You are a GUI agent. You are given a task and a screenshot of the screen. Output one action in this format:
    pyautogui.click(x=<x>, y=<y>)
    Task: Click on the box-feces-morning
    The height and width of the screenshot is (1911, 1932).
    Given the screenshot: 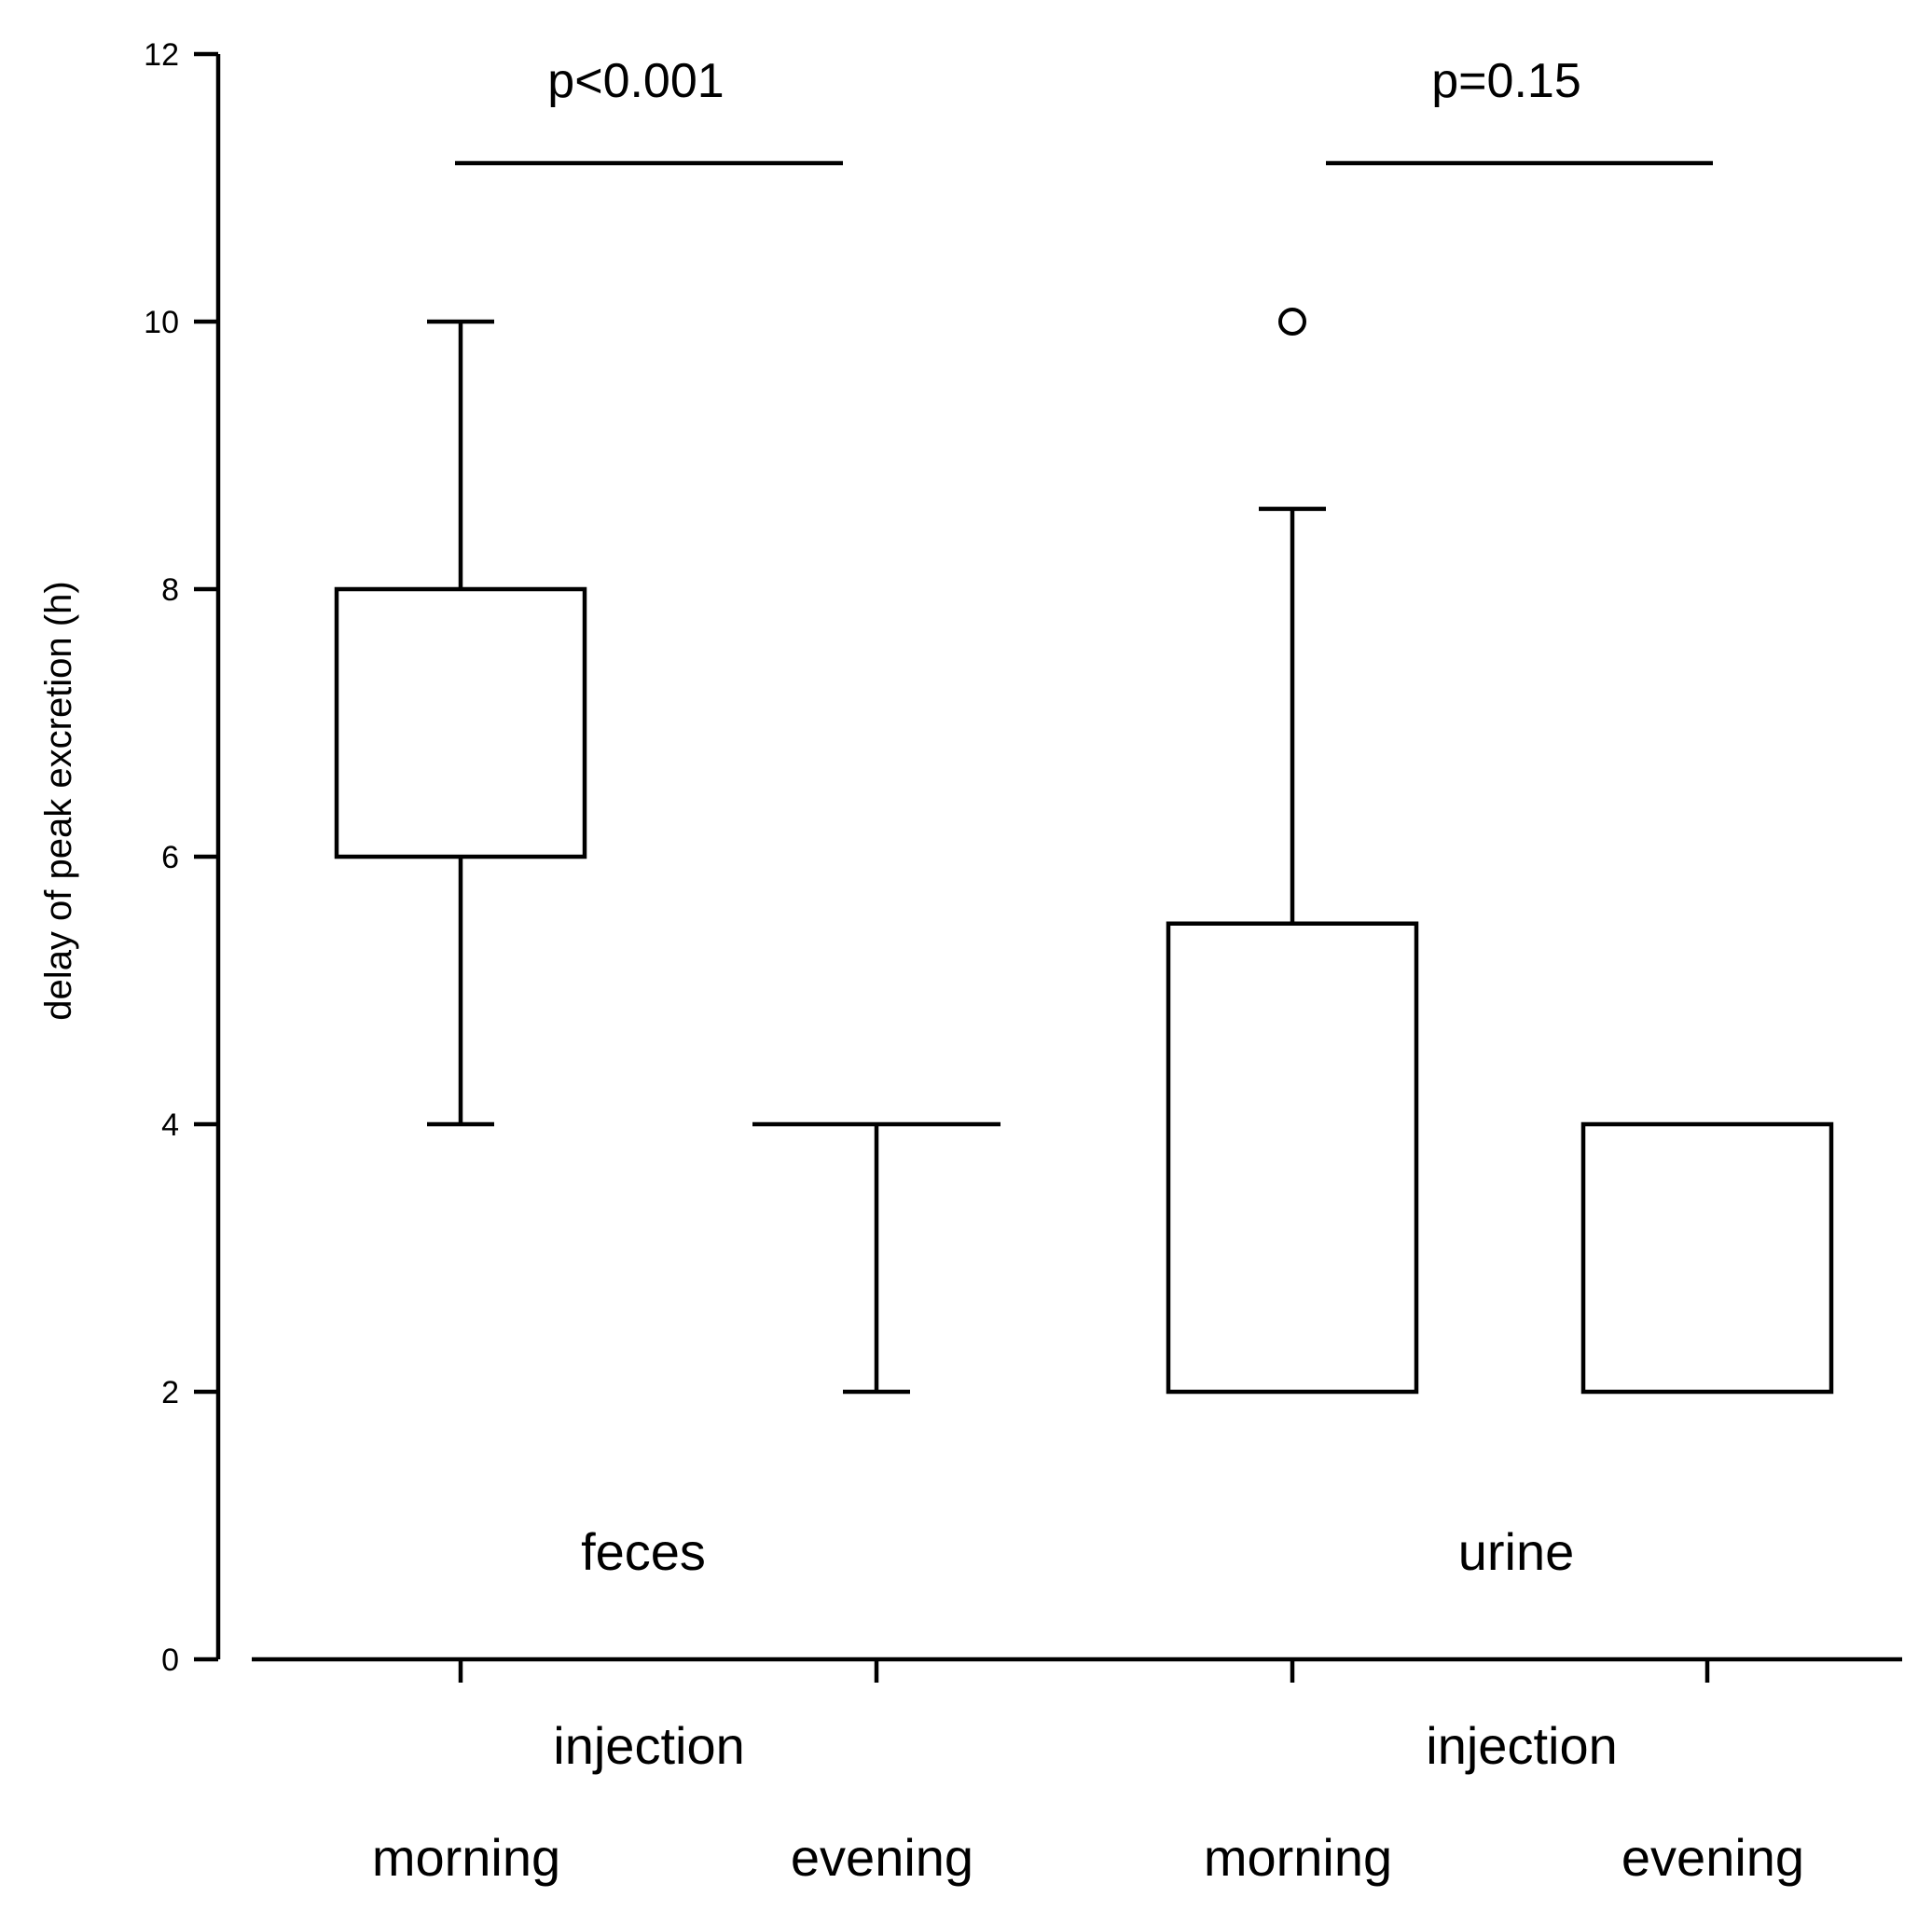 What is the action you would take?
    pyautogui.click(x=461, y=723)
    